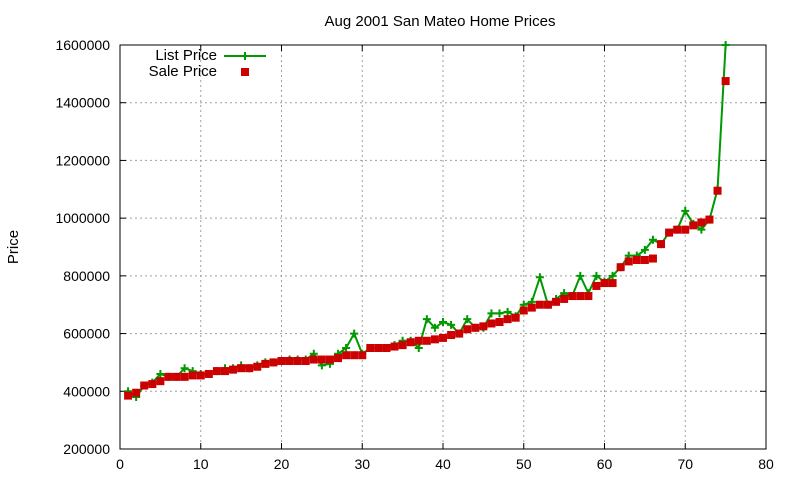 The image size is (800, 480). I want to click on y-tick-label: 1000000, so click(82, 218).